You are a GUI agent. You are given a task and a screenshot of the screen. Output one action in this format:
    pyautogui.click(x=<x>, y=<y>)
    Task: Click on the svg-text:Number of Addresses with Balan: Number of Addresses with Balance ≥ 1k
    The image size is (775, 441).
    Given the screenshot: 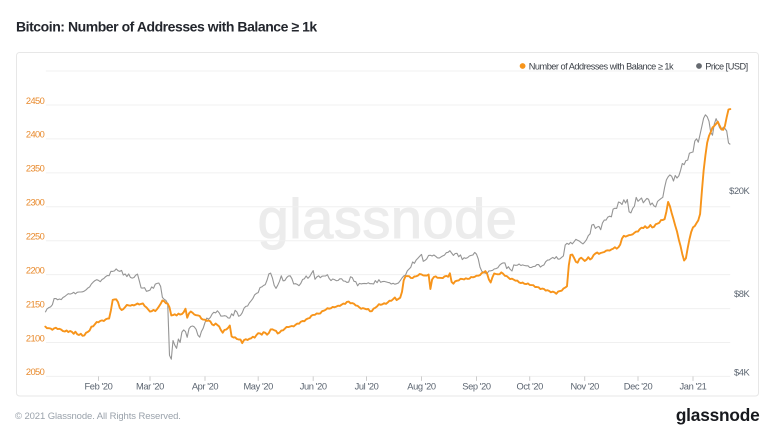 What is the action you would take?
    pyautogui.click(x=601, y=66)
    